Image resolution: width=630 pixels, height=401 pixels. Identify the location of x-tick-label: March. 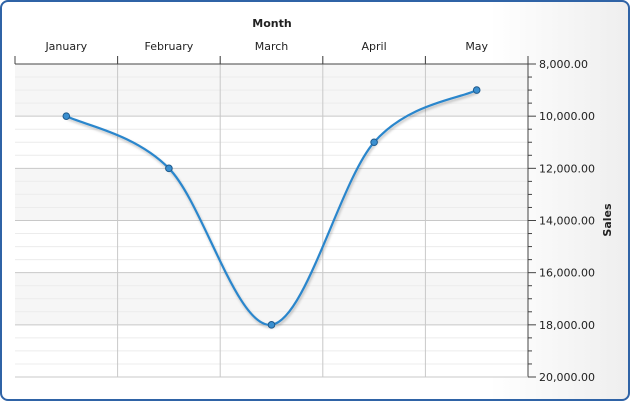
(272, 46).